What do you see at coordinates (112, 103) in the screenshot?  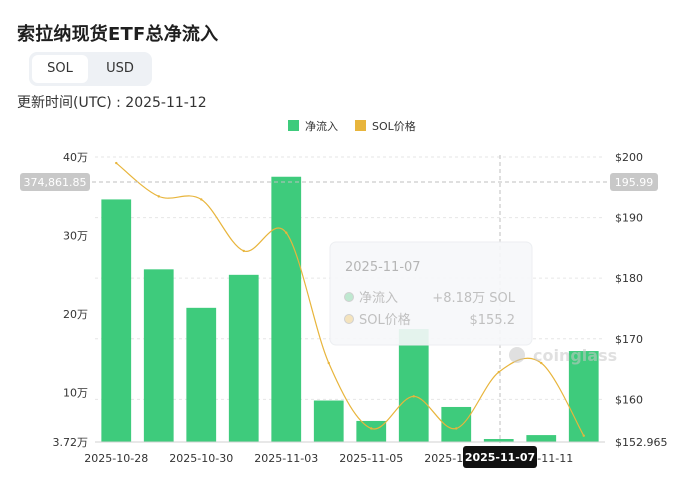 I see `update-time: 更新时间(UTC) : 2025-11-12` at bounding box center [112, 103].